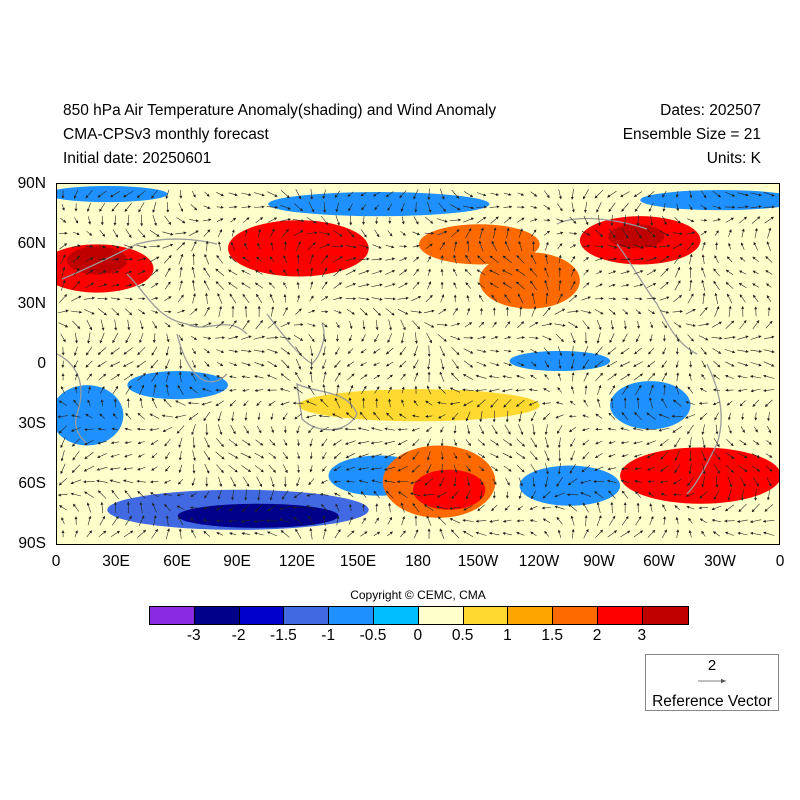 Image resolution: width=800 pixels, height=800 pixels. Describe the element at coordinates (237, 561) in the screenshot. I see `lon-label: 90E` at that location.